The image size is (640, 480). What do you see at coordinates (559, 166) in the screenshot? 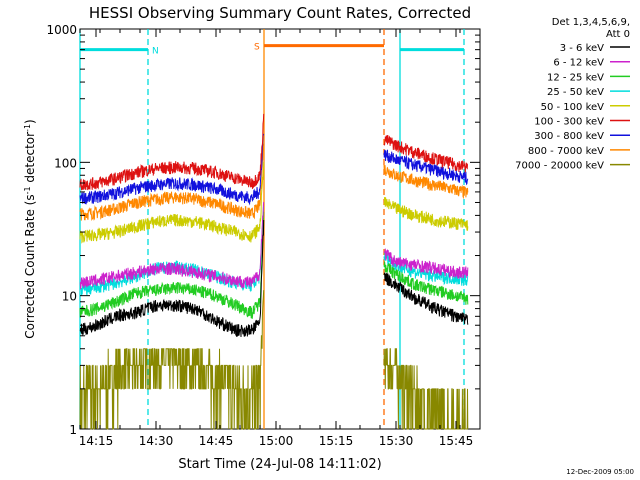
I see `legend-label-8: 7000 - 20000 keV` at bounding box center [559, 166].